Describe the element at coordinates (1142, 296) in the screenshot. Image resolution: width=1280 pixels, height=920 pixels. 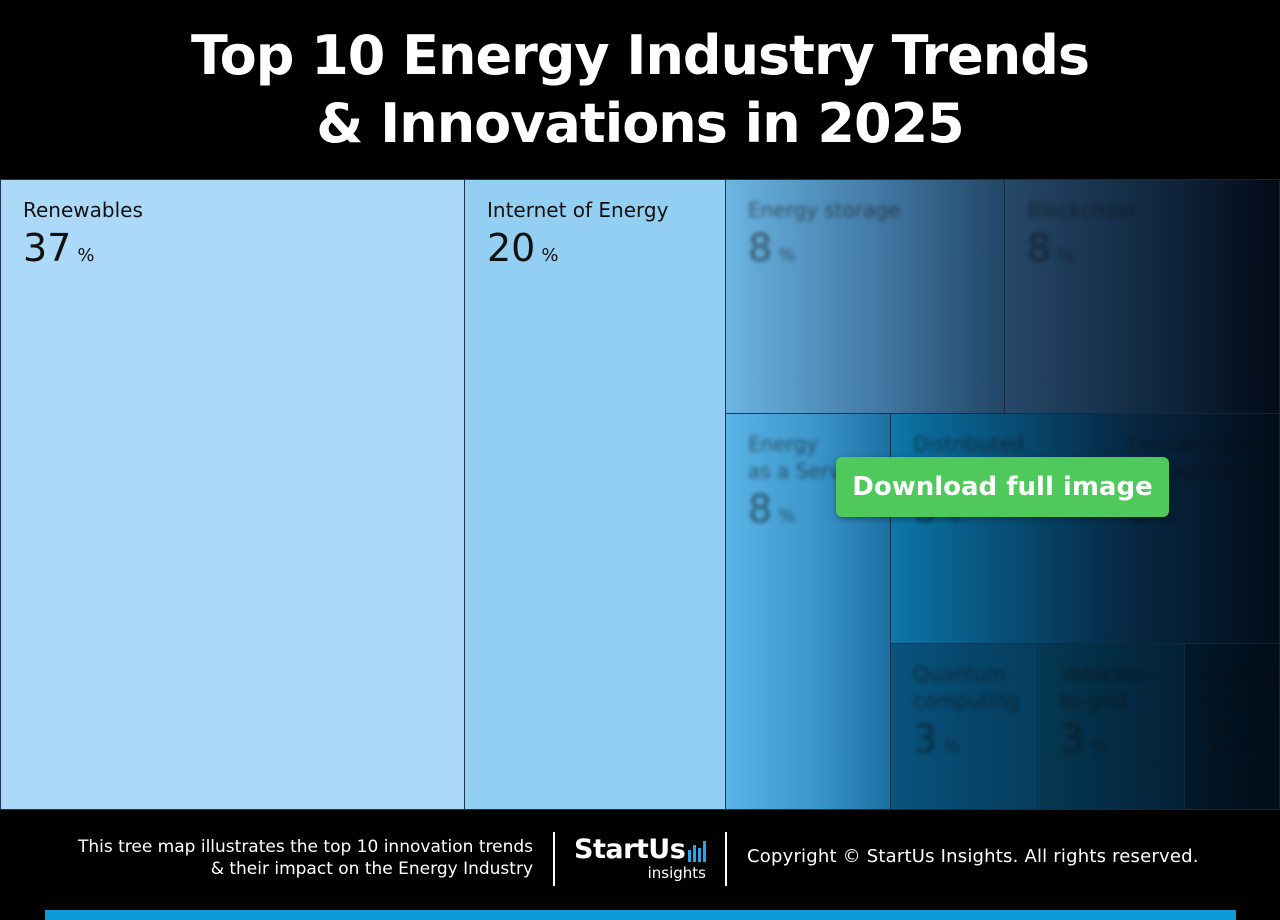
I see `treemap-tile: Blockchain 8%` at that location.